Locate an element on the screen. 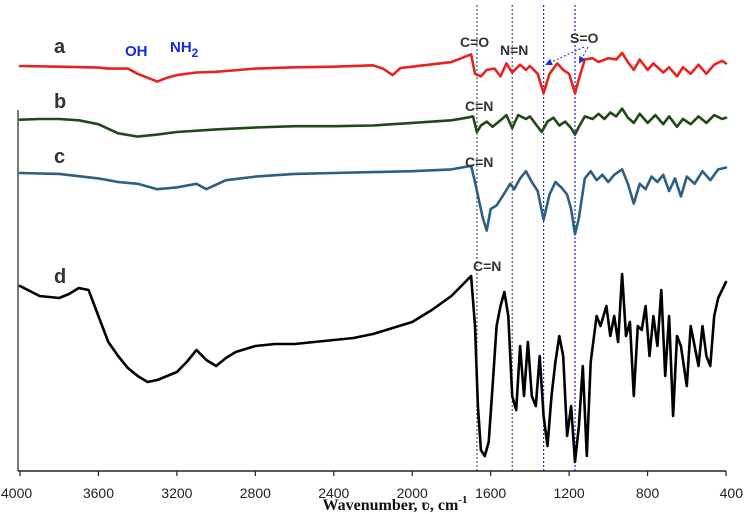 This screenshot has height=514, width=744. series-label-c: c is located at coordinates (59, 157).